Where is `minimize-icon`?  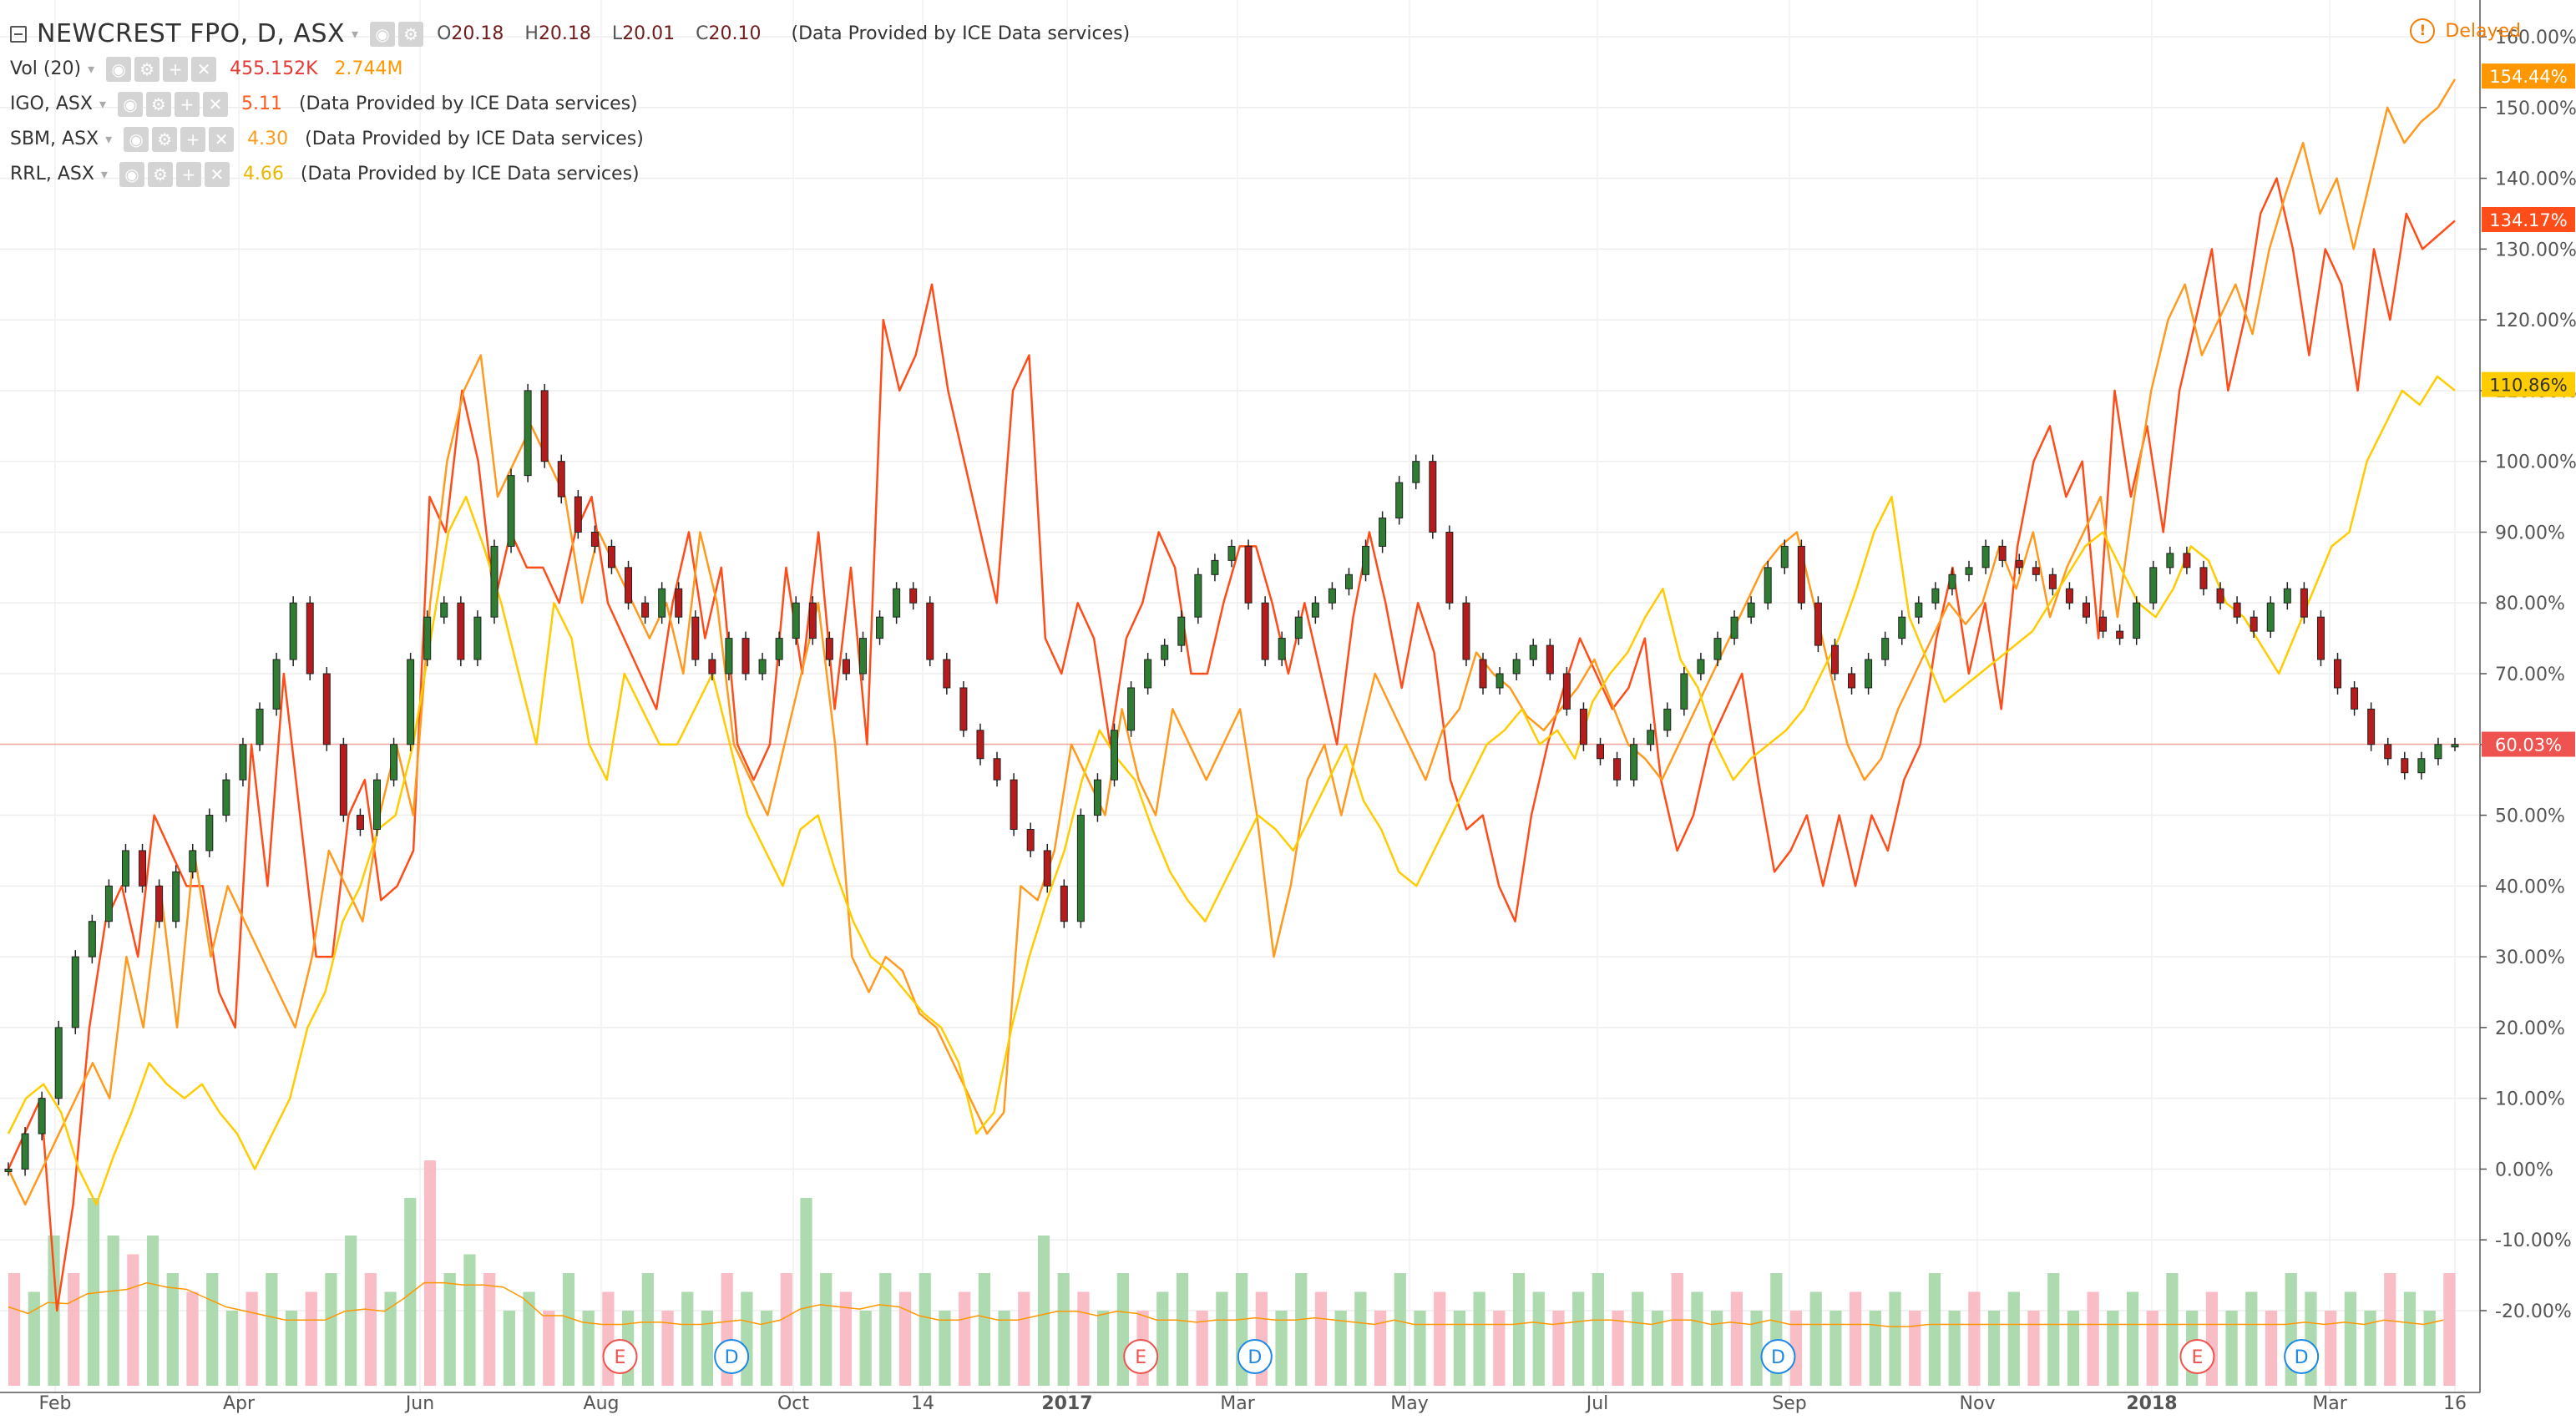
minimize-icon is located at coordinates (18, 34).